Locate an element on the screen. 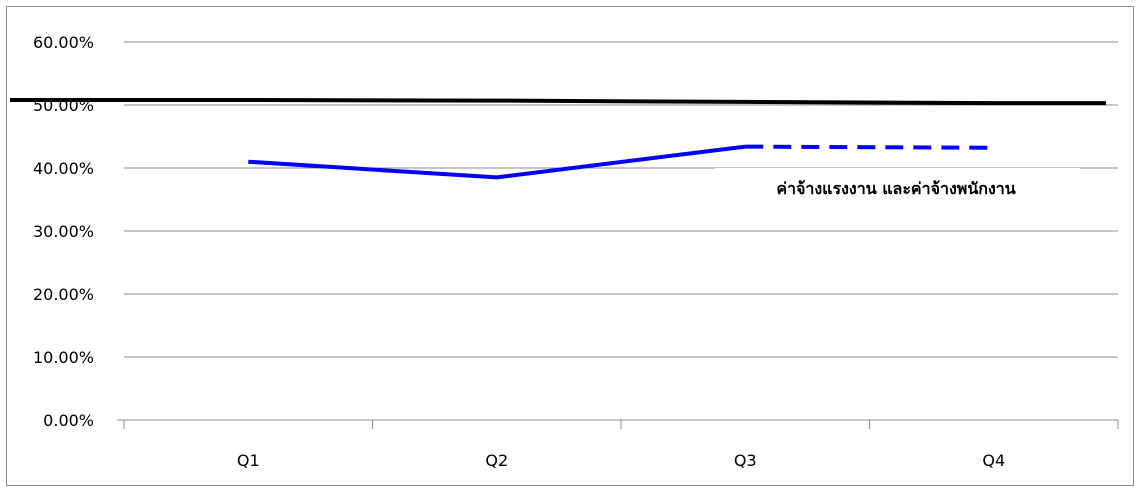 The image size is (1145, 492). annotation-background is located at coordinates (897, 188).